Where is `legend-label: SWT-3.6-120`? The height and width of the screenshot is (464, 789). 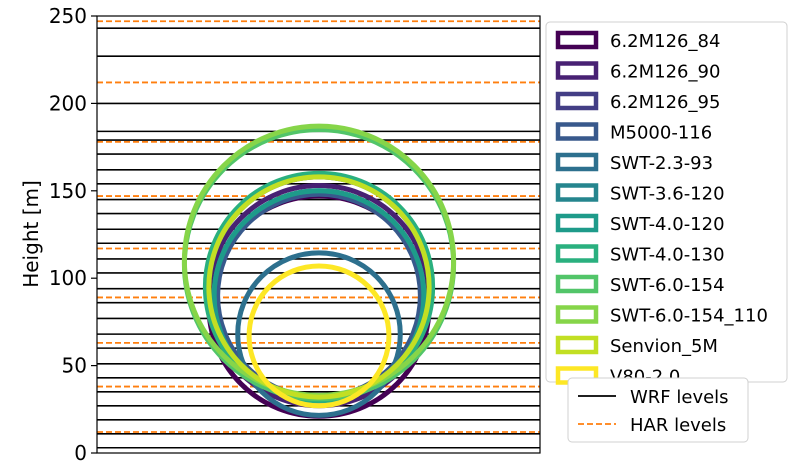 legend-label: SWT-3.6-120 is located at coordinates (667, 194).